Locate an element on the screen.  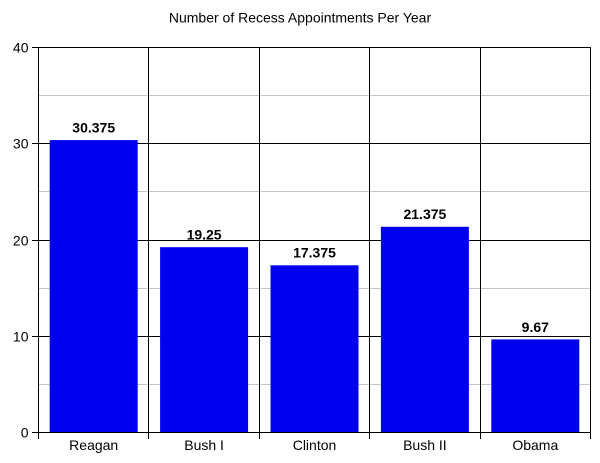
svg-text: 10 is located at coordinates (21, 337).